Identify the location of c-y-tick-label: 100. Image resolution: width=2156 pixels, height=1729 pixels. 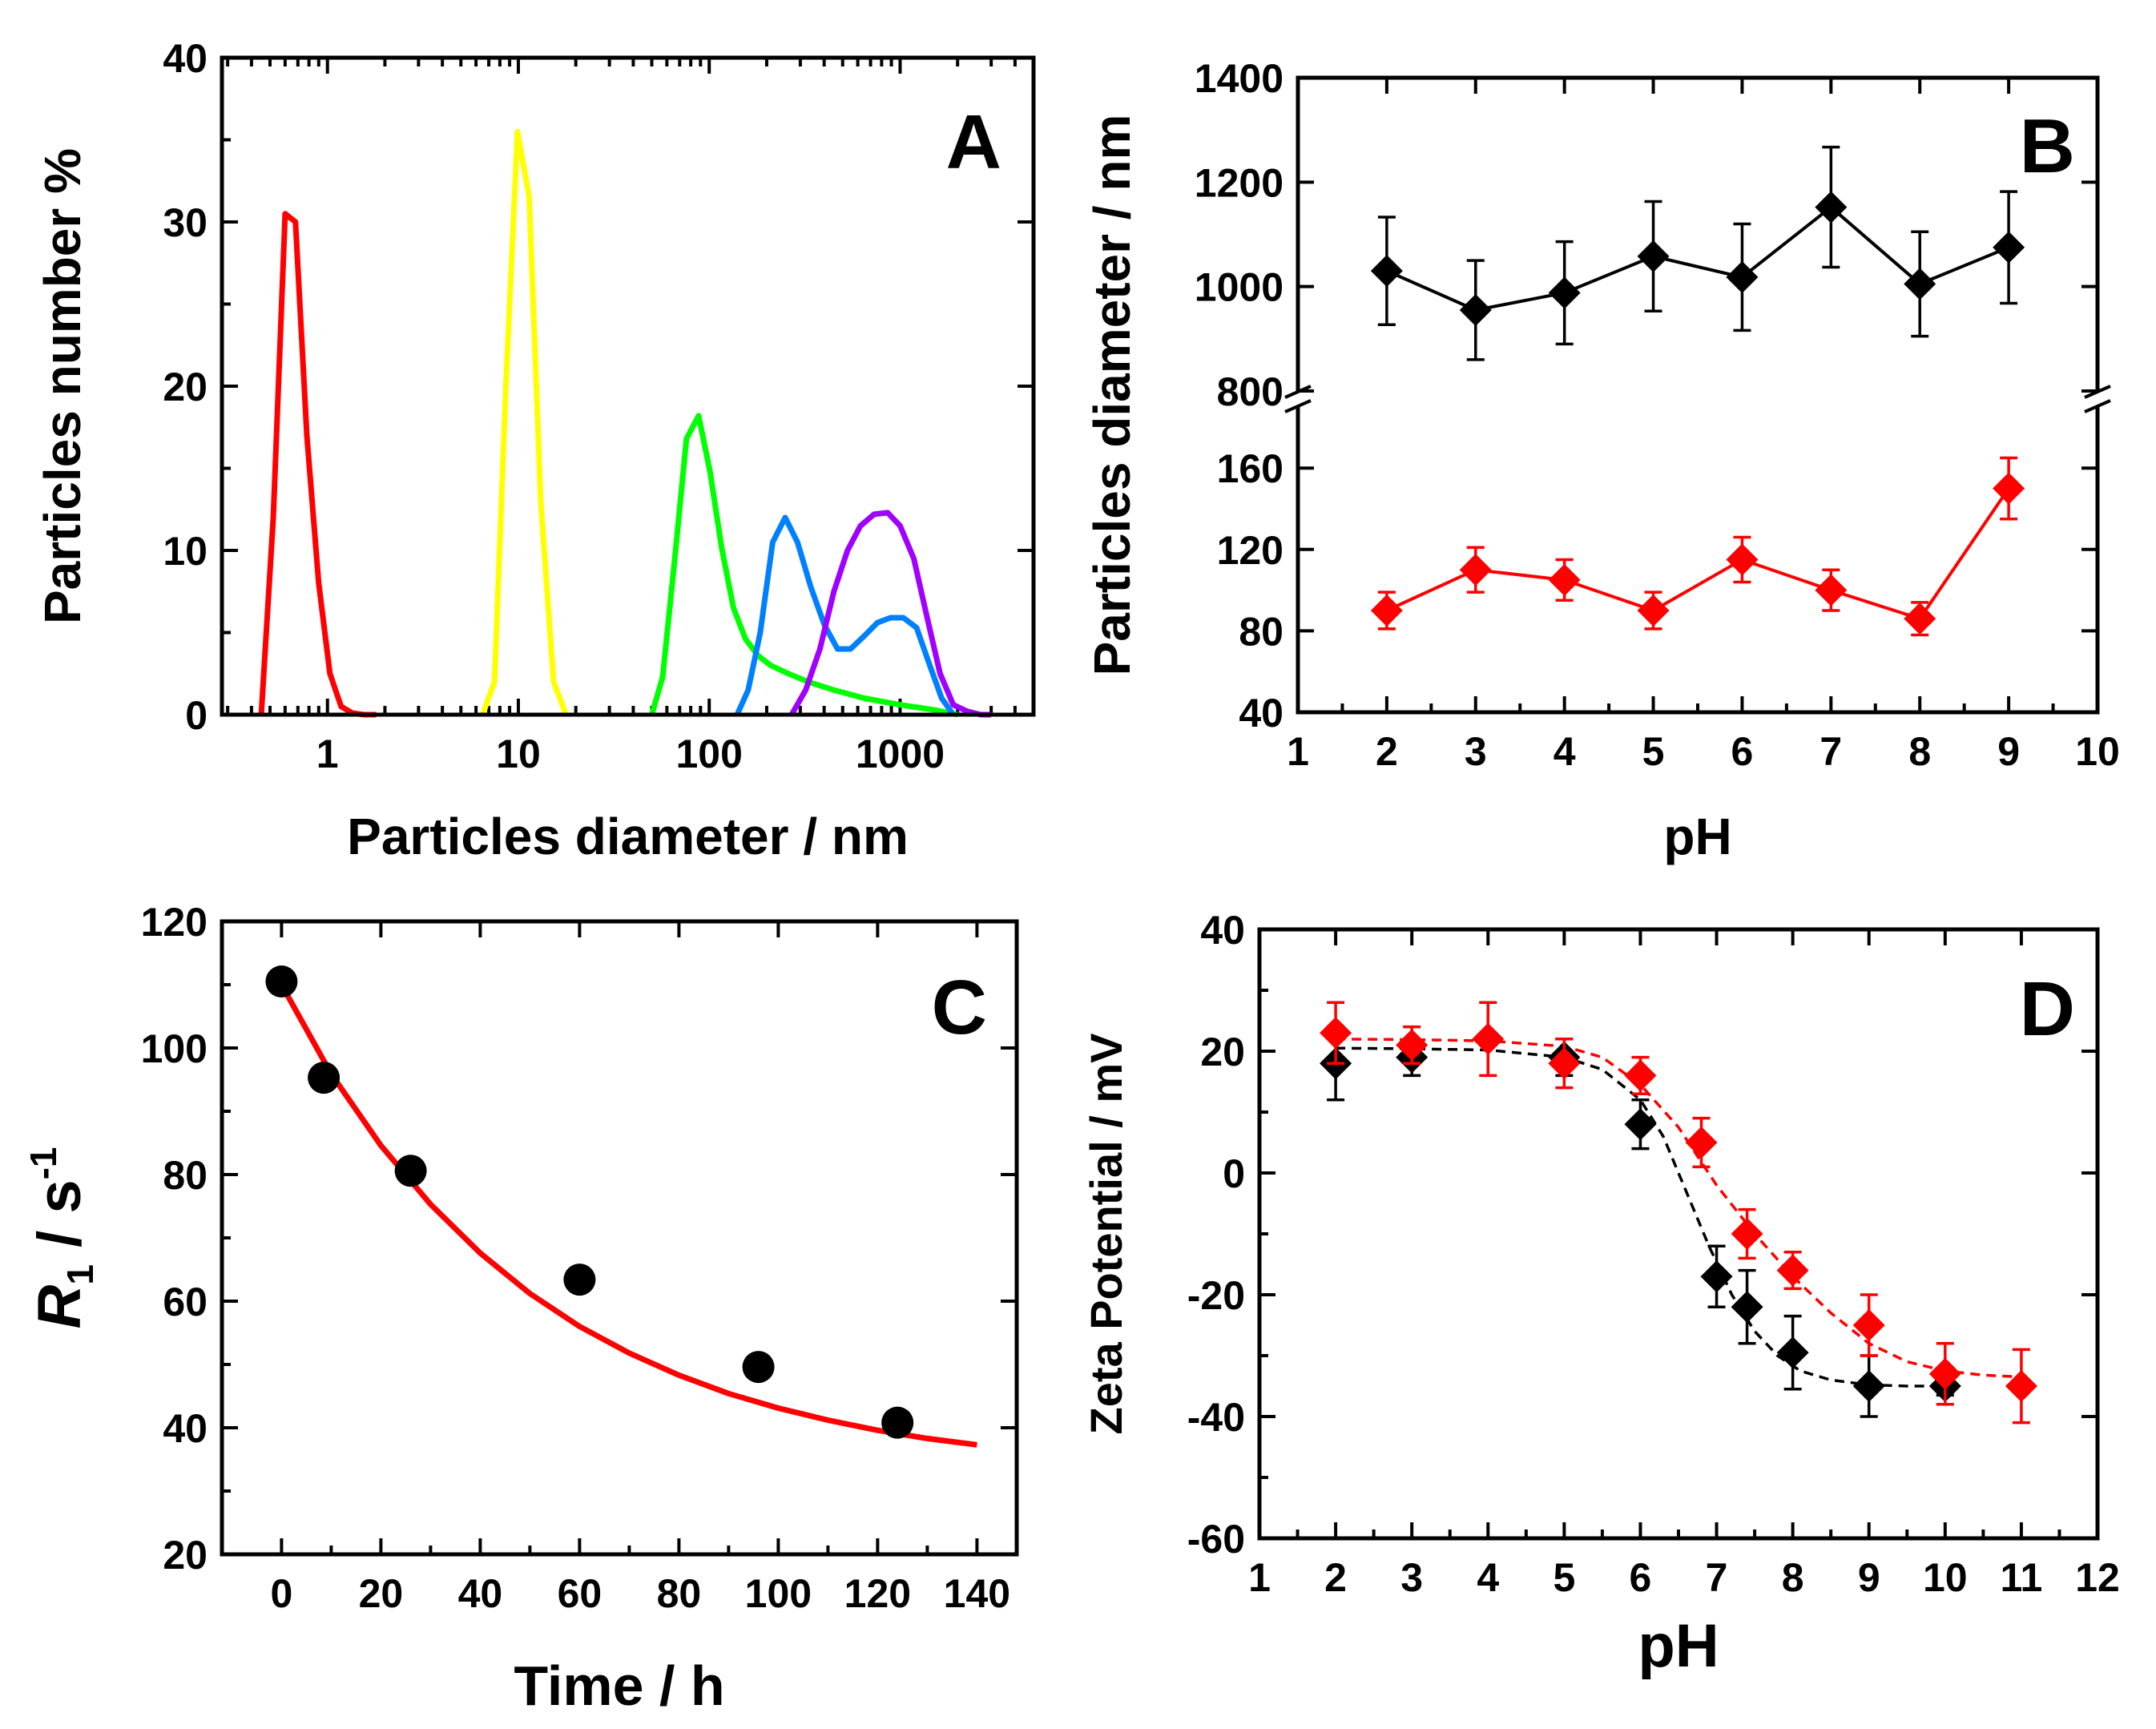
(174, 1048).